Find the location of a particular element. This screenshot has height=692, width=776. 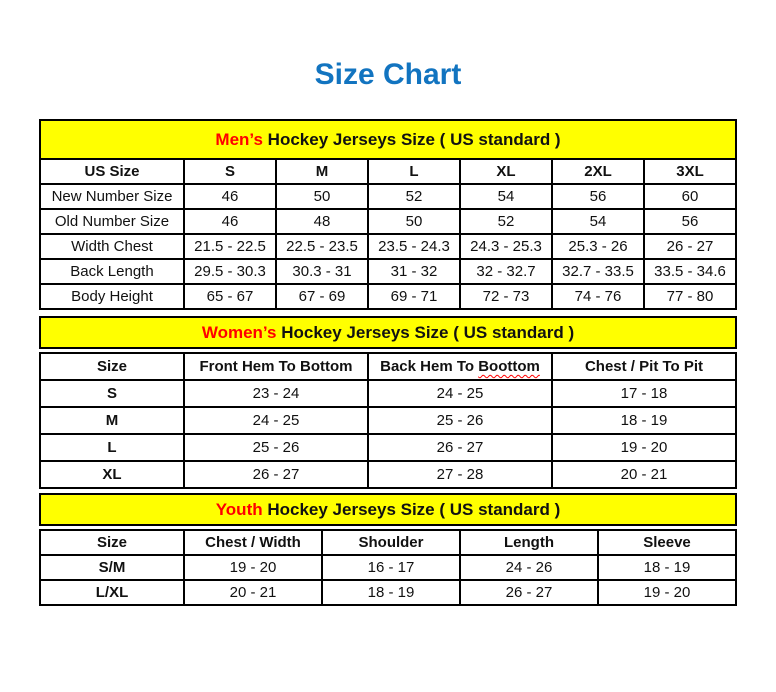

size-value: 69 - 71 is located at coordinates (414, 296).